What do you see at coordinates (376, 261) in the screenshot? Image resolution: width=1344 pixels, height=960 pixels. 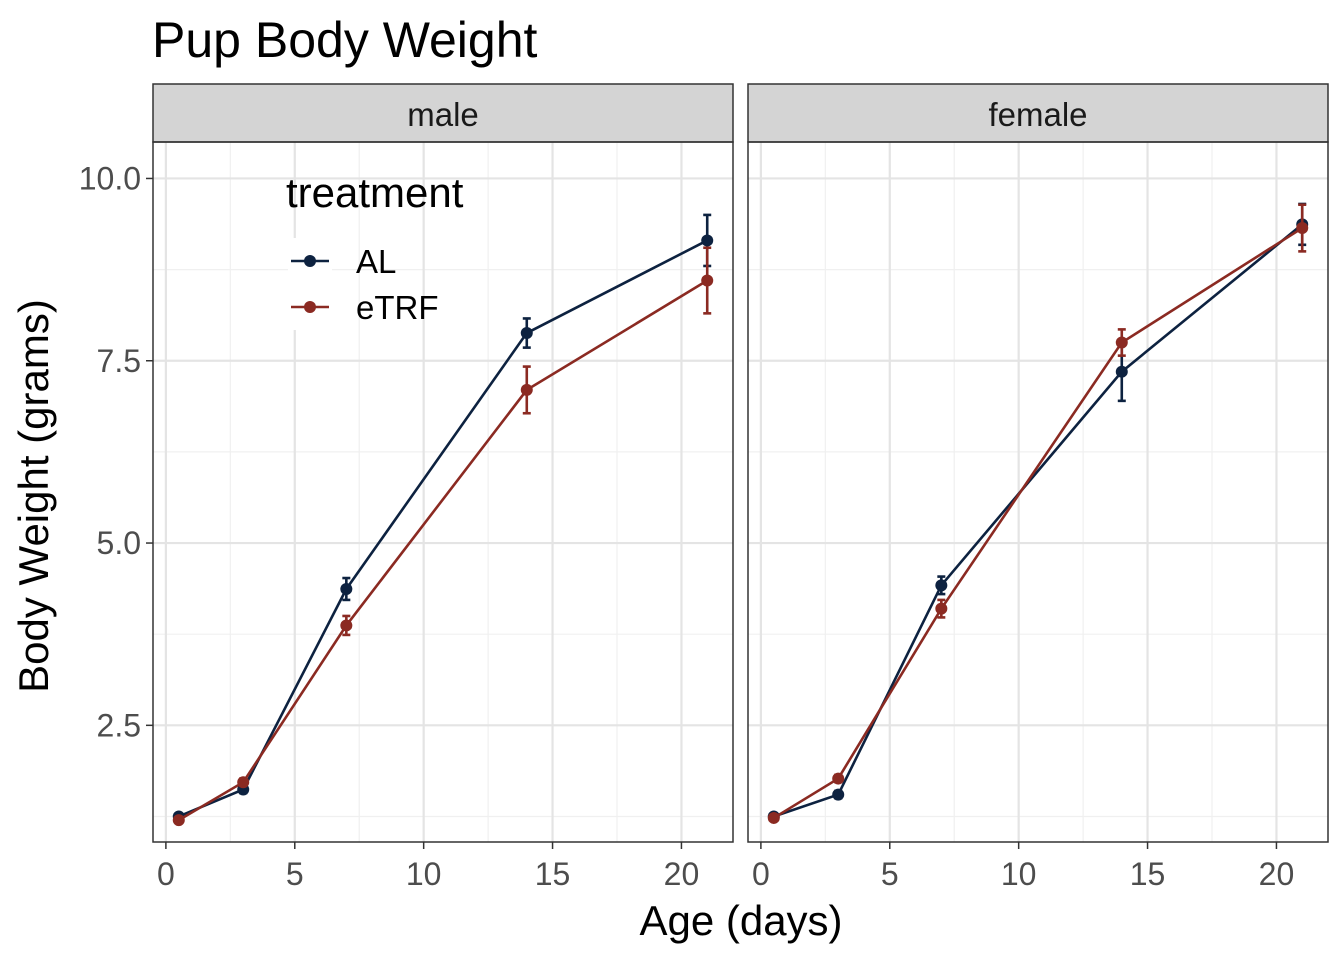 I see `legend-label-AL: AL` at bounding box center [376, 261].